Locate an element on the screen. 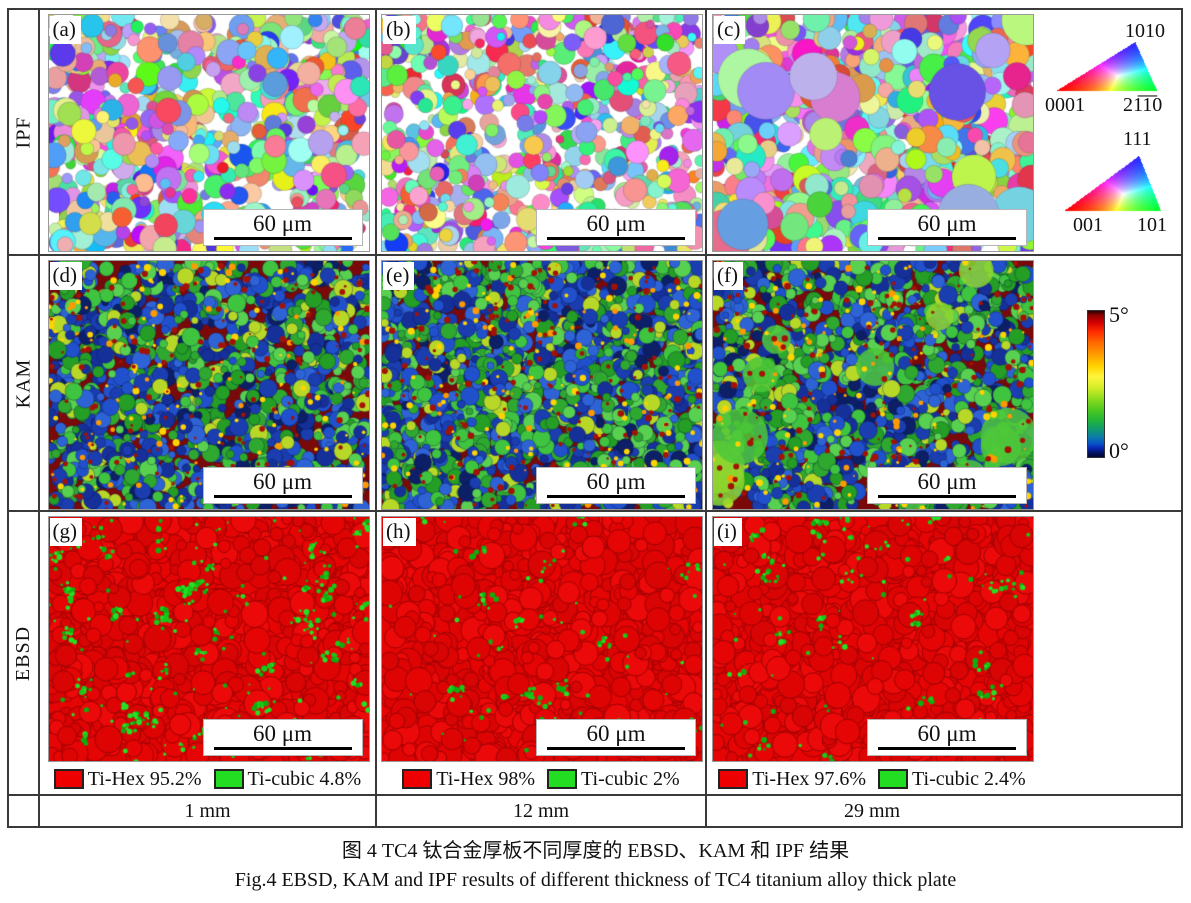 The height and width of the screenshot is (903, 1191). panel-label-i: (i) is located at coordinates (728, 532).